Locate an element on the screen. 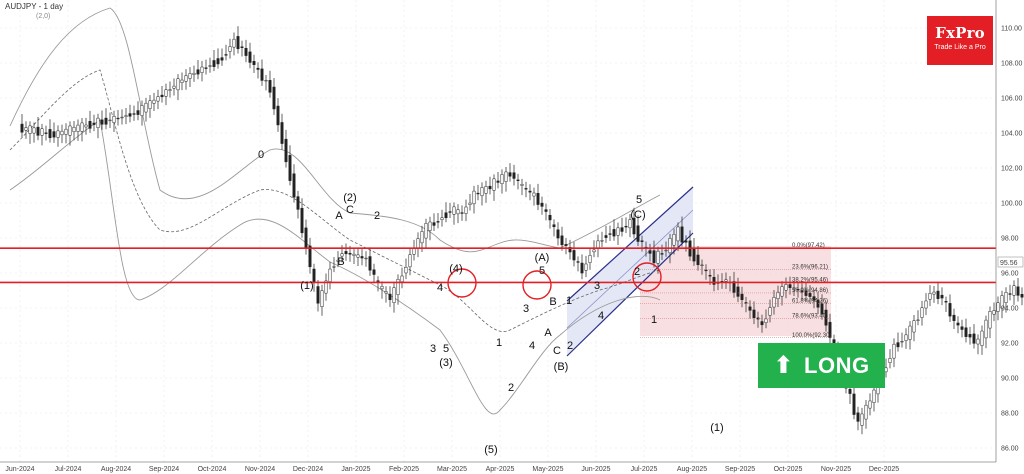 Image resolution: width=1024 pixels, height=474 pixels. x-tick-label: Jun-2025 is located at coordinates (595, 469).